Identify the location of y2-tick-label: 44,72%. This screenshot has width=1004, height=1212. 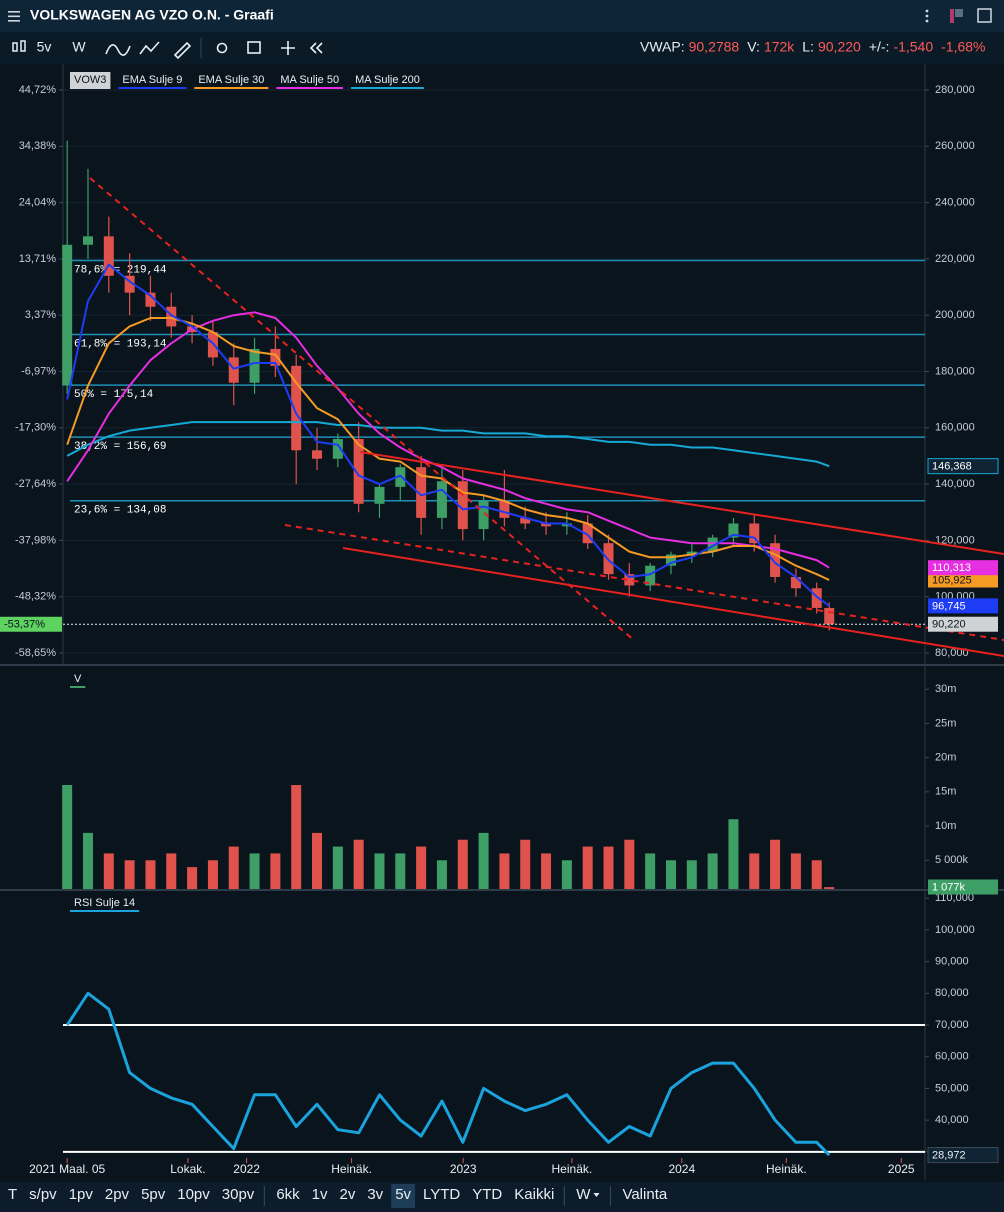
(38, 90).